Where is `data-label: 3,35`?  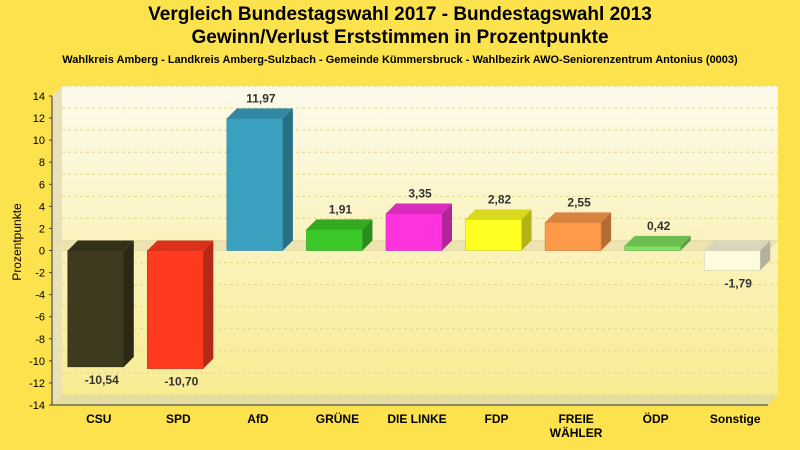 data-label: 3,35 is located at coordinates (420, 194).